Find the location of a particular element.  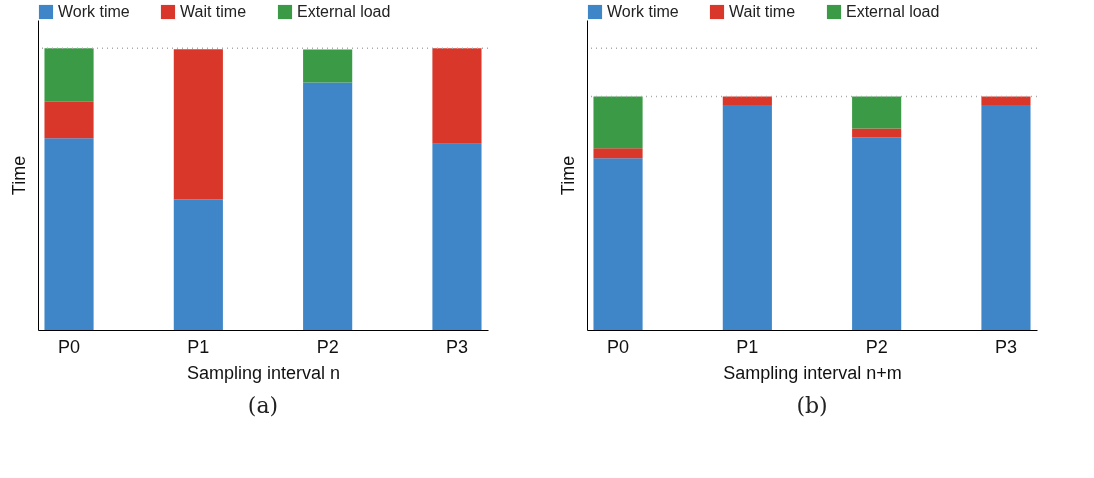

text: (b) is located at coordinates (812, 405).